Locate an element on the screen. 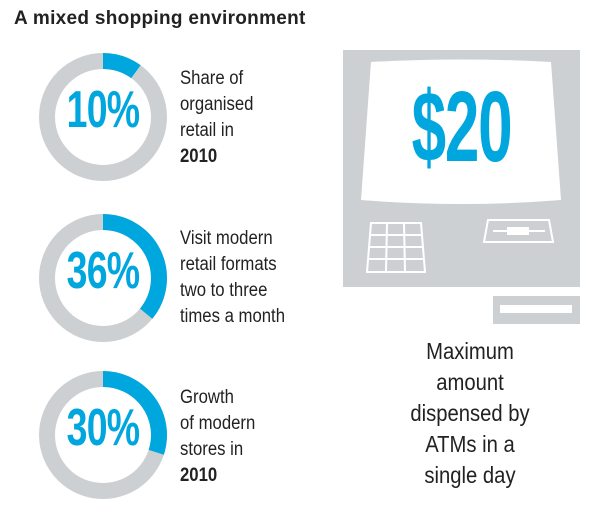 Image resolution: width=600 pixels, height=515 pixels. caption-line: Maximum is located at coordinates (470, 351).